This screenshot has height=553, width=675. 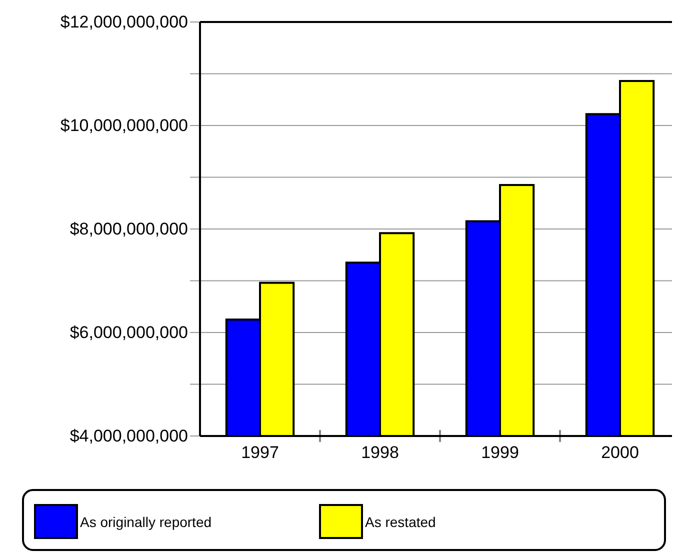 I want to click on y-tick-label: $6,000,000,000, so click(x=129, y=332).